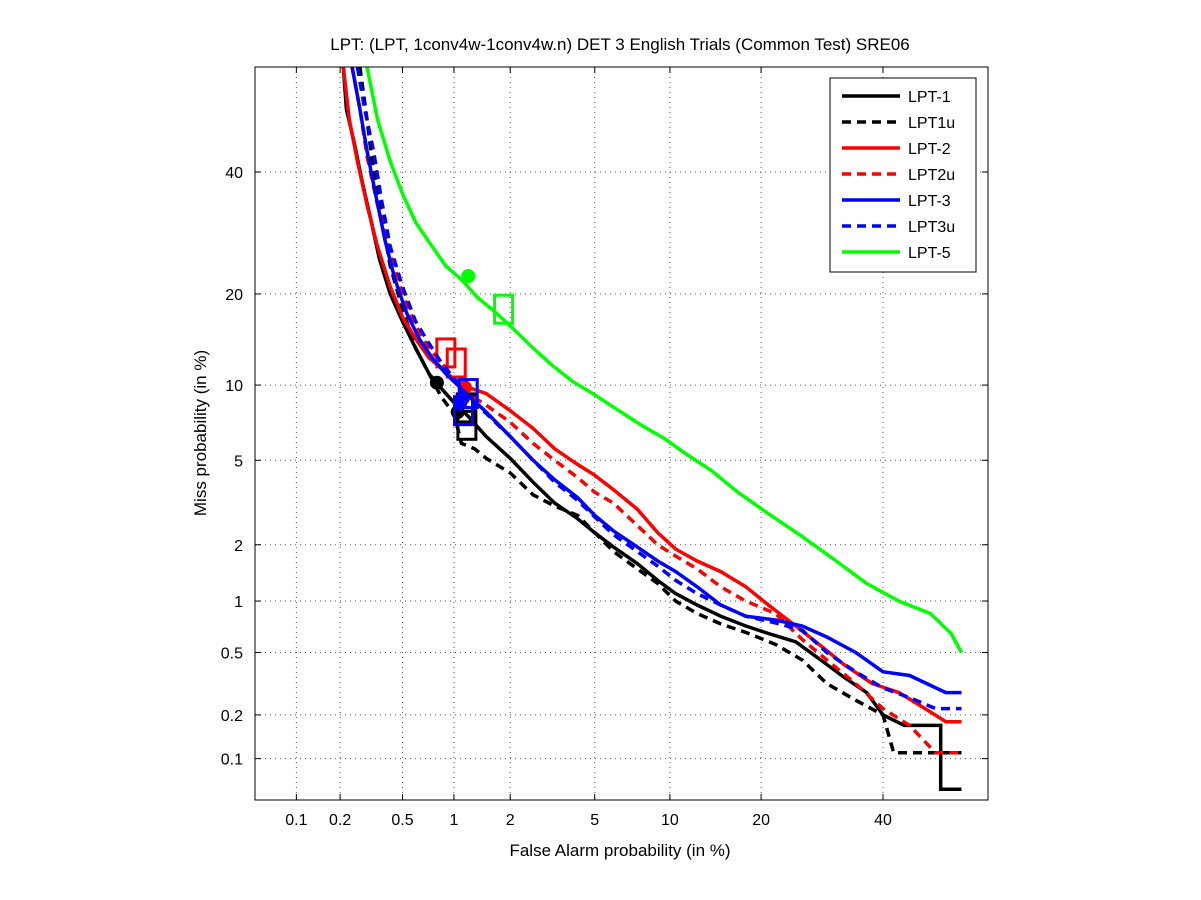 The height and width of the screenshot is (900, 1201). What do you see at coordinates (761, 820) in the screenshot?
I see `x-tick-label: 20` at bounding box center [761, 820].